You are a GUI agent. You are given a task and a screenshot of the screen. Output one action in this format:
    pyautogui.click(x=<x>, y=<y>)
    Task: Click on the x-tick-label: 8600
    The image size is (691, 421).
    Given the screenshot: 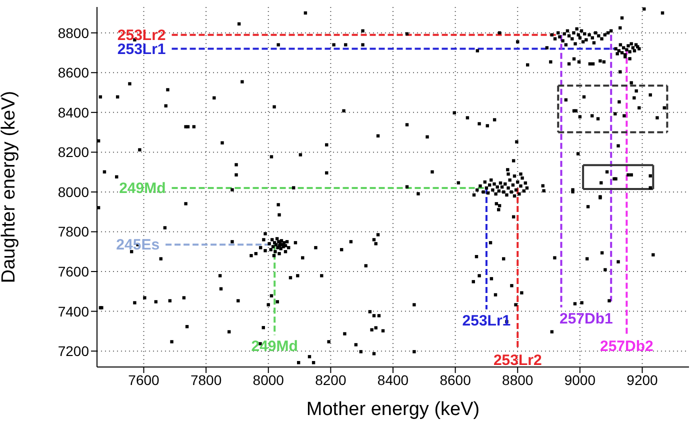 What is the action you would take?
    pyautogui.click(x=456, y=380)
    